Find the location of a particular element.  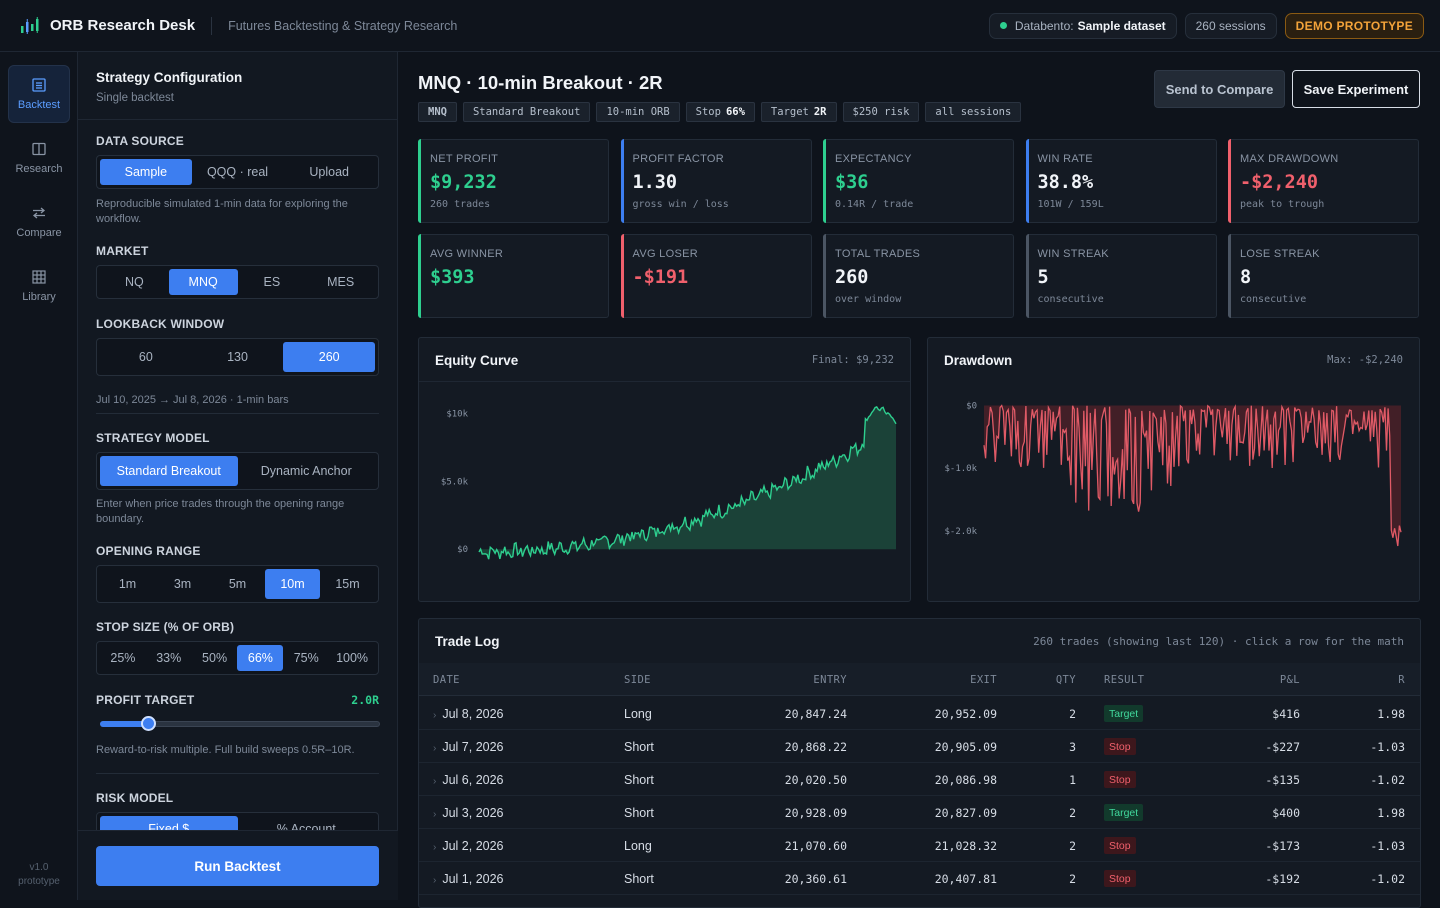

stat-value: 5 is located at coordinates (1043, 277).